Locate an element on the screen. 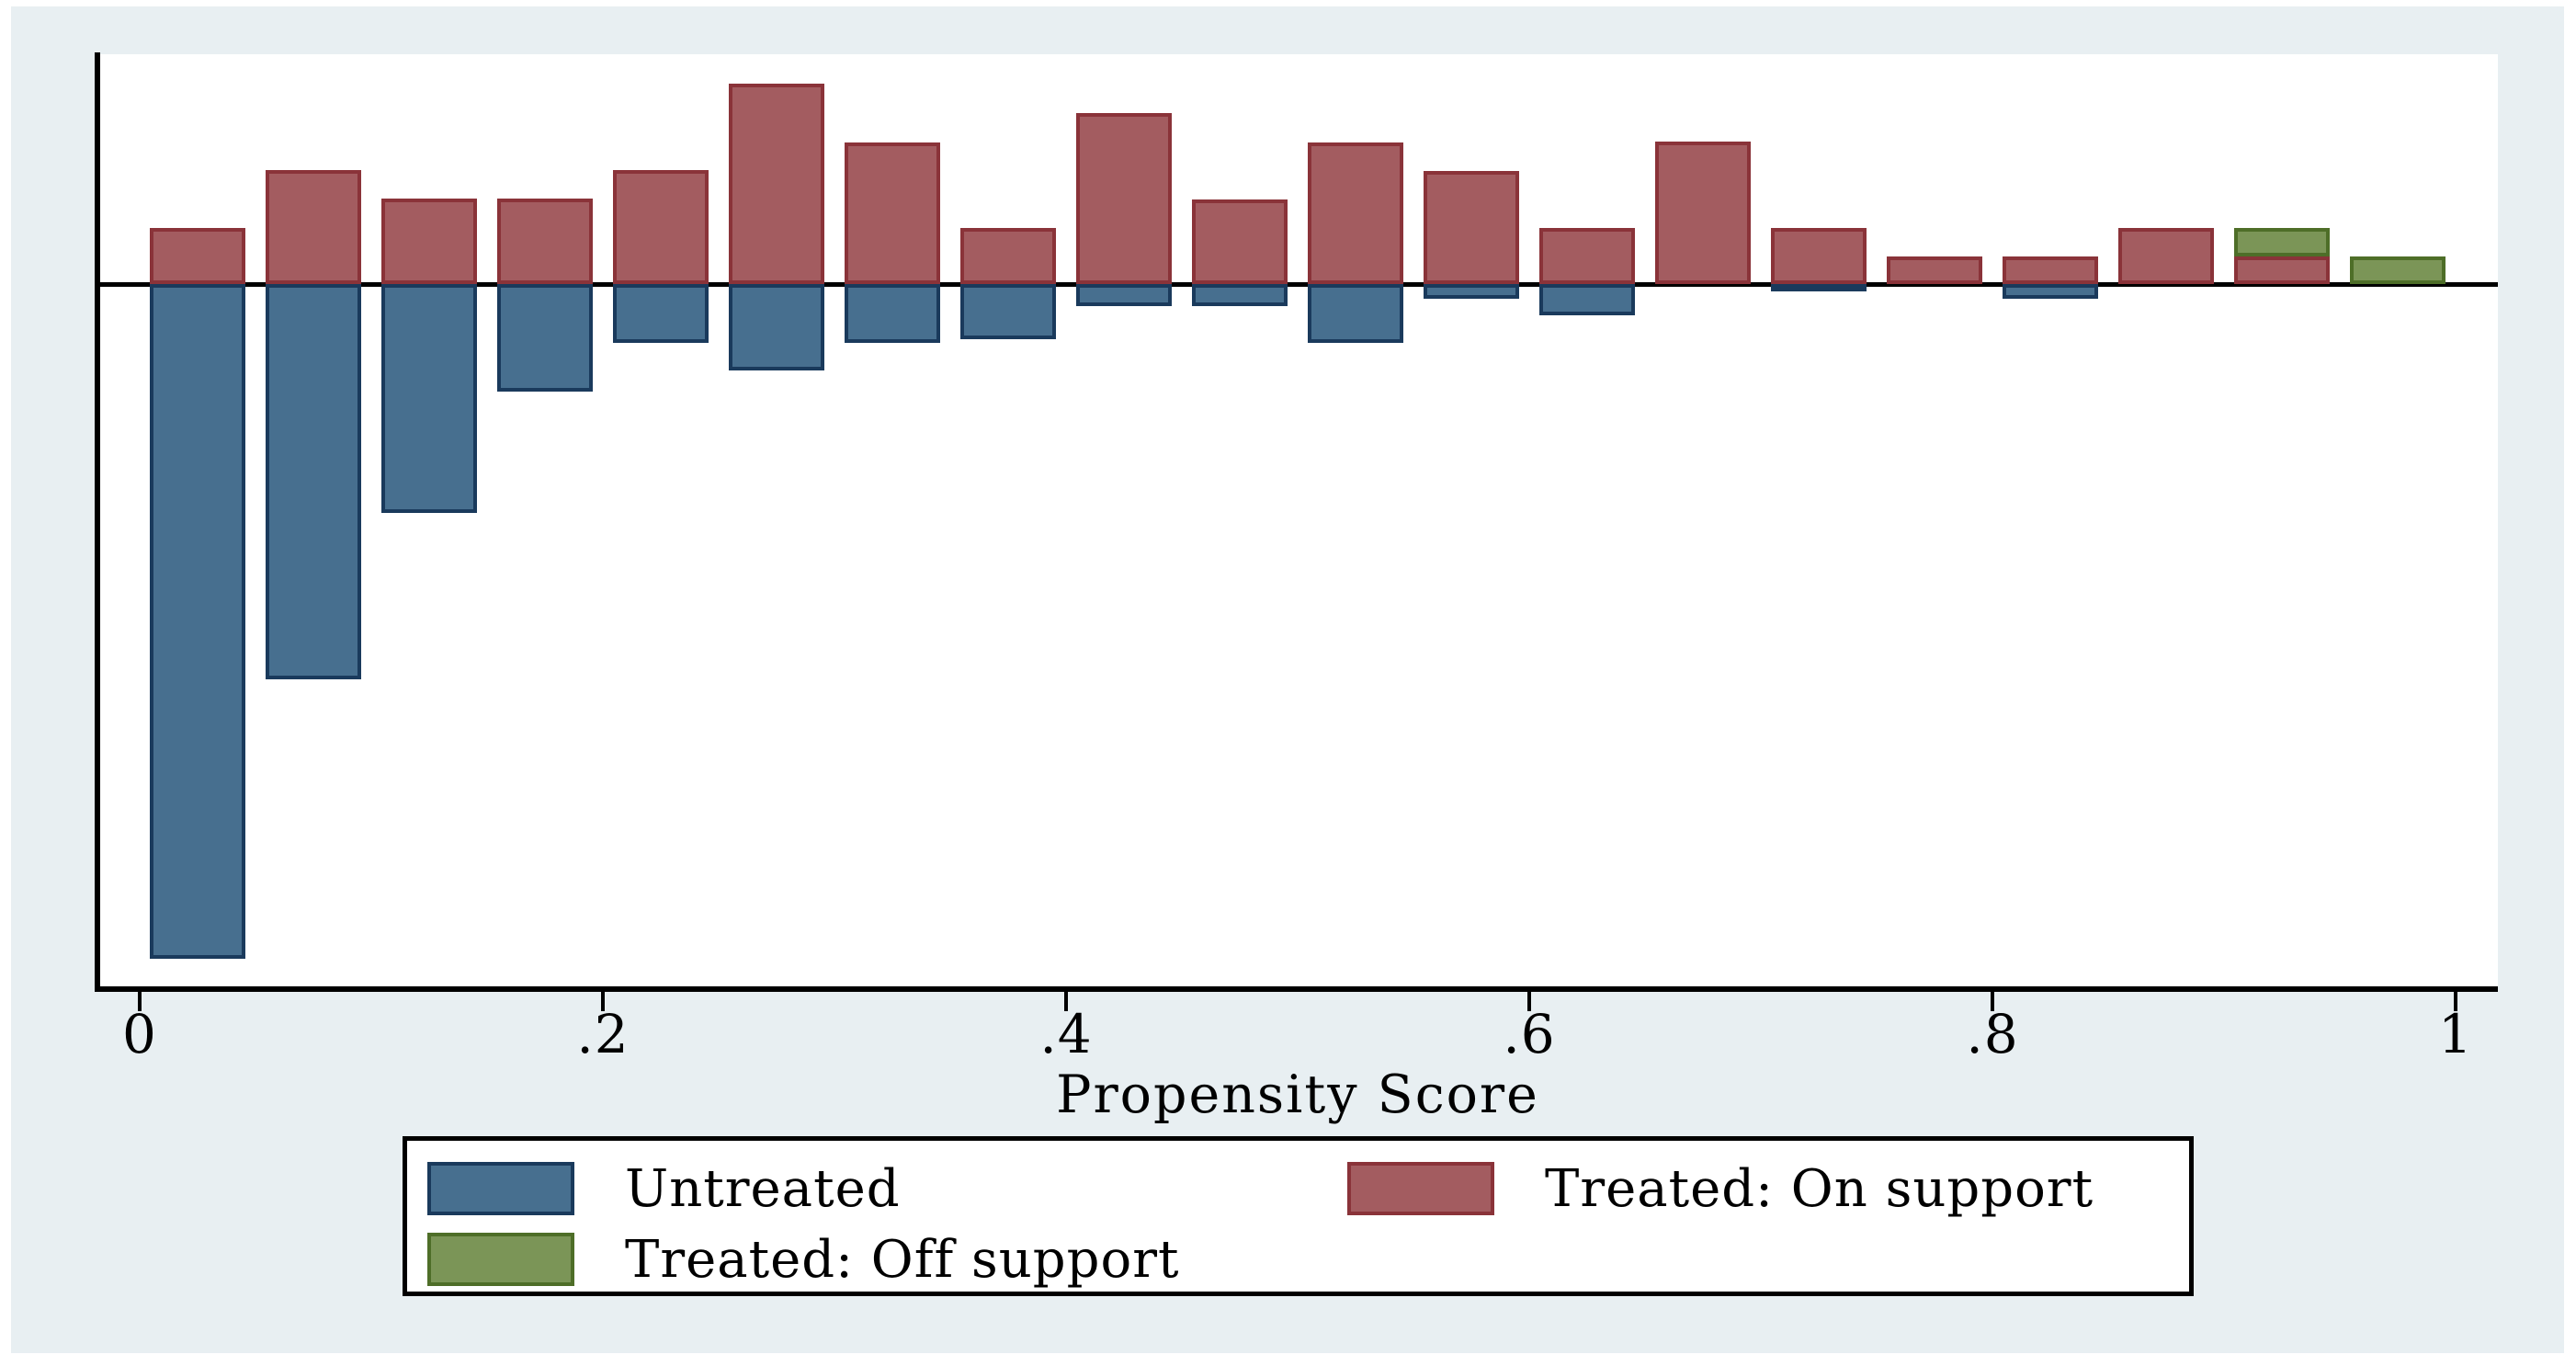  legend-item-treated-off: Treated: Off support is located at coordinates (803, 1259).